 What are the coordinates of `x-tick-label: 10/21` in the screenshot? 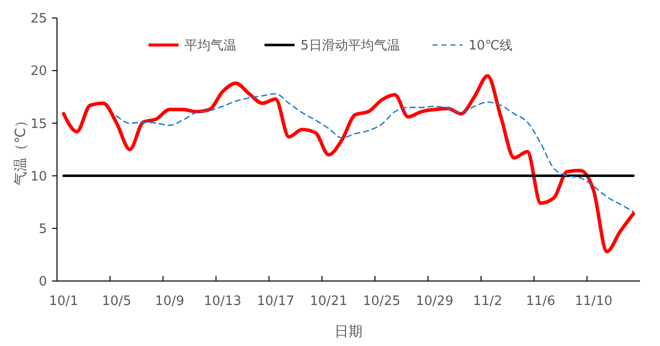 It's located at (329, 301).